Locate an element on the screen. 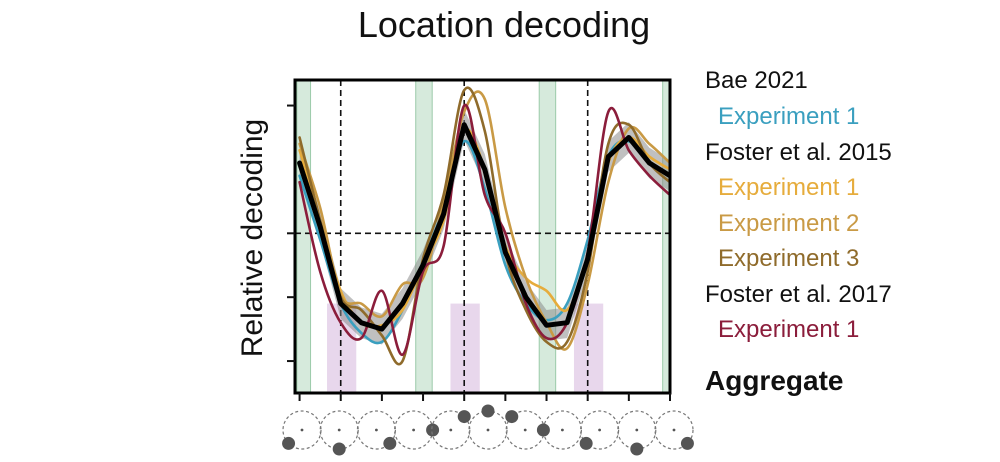 This screenshot has width=1000, height=462. chart-title: Location decoding is located at coordinates (504, 24).